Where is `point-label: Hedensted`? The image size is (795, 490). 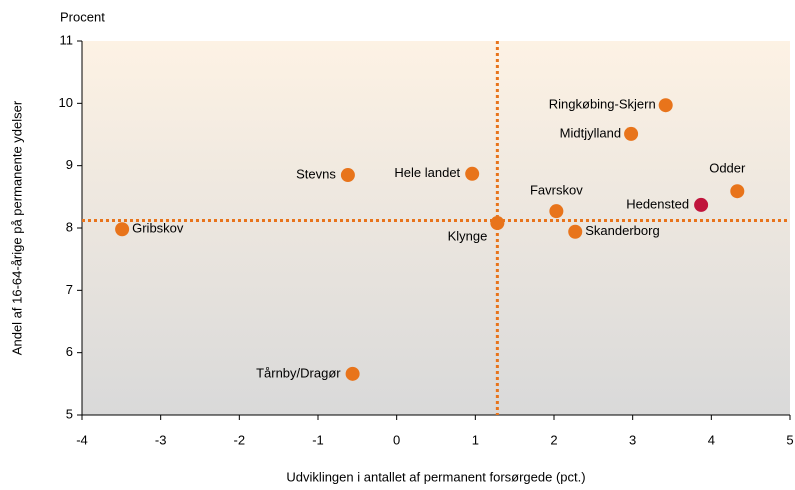
point-label: Hedensted is located at coordinates (657, 203).